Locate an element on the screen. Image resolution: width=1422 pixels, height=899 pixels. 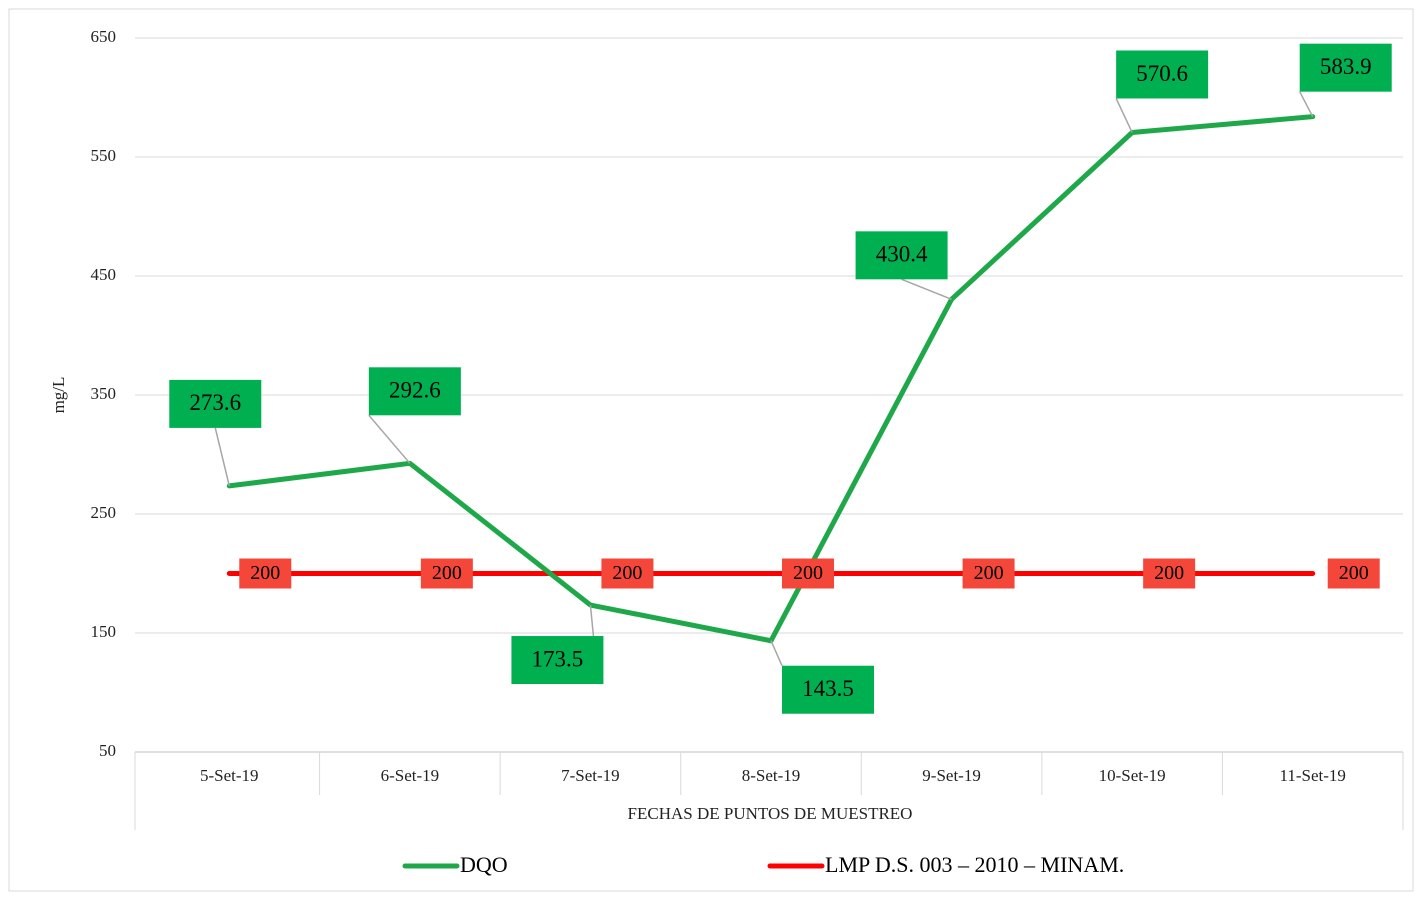
y-tick-label: 450 is located at coordinates (104, 274).